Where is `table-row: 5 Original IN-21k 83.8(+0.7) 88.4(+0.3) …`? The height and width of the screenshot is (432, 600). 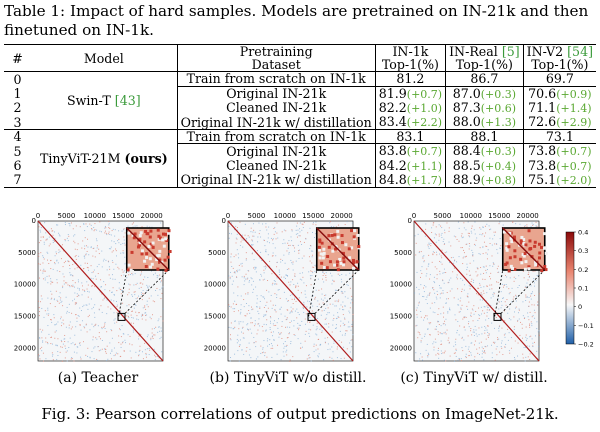
table-row: 5 Original IN-21k 83.8(+0.7) 88.4(+0.3) … is located at coordinates (300, 151).